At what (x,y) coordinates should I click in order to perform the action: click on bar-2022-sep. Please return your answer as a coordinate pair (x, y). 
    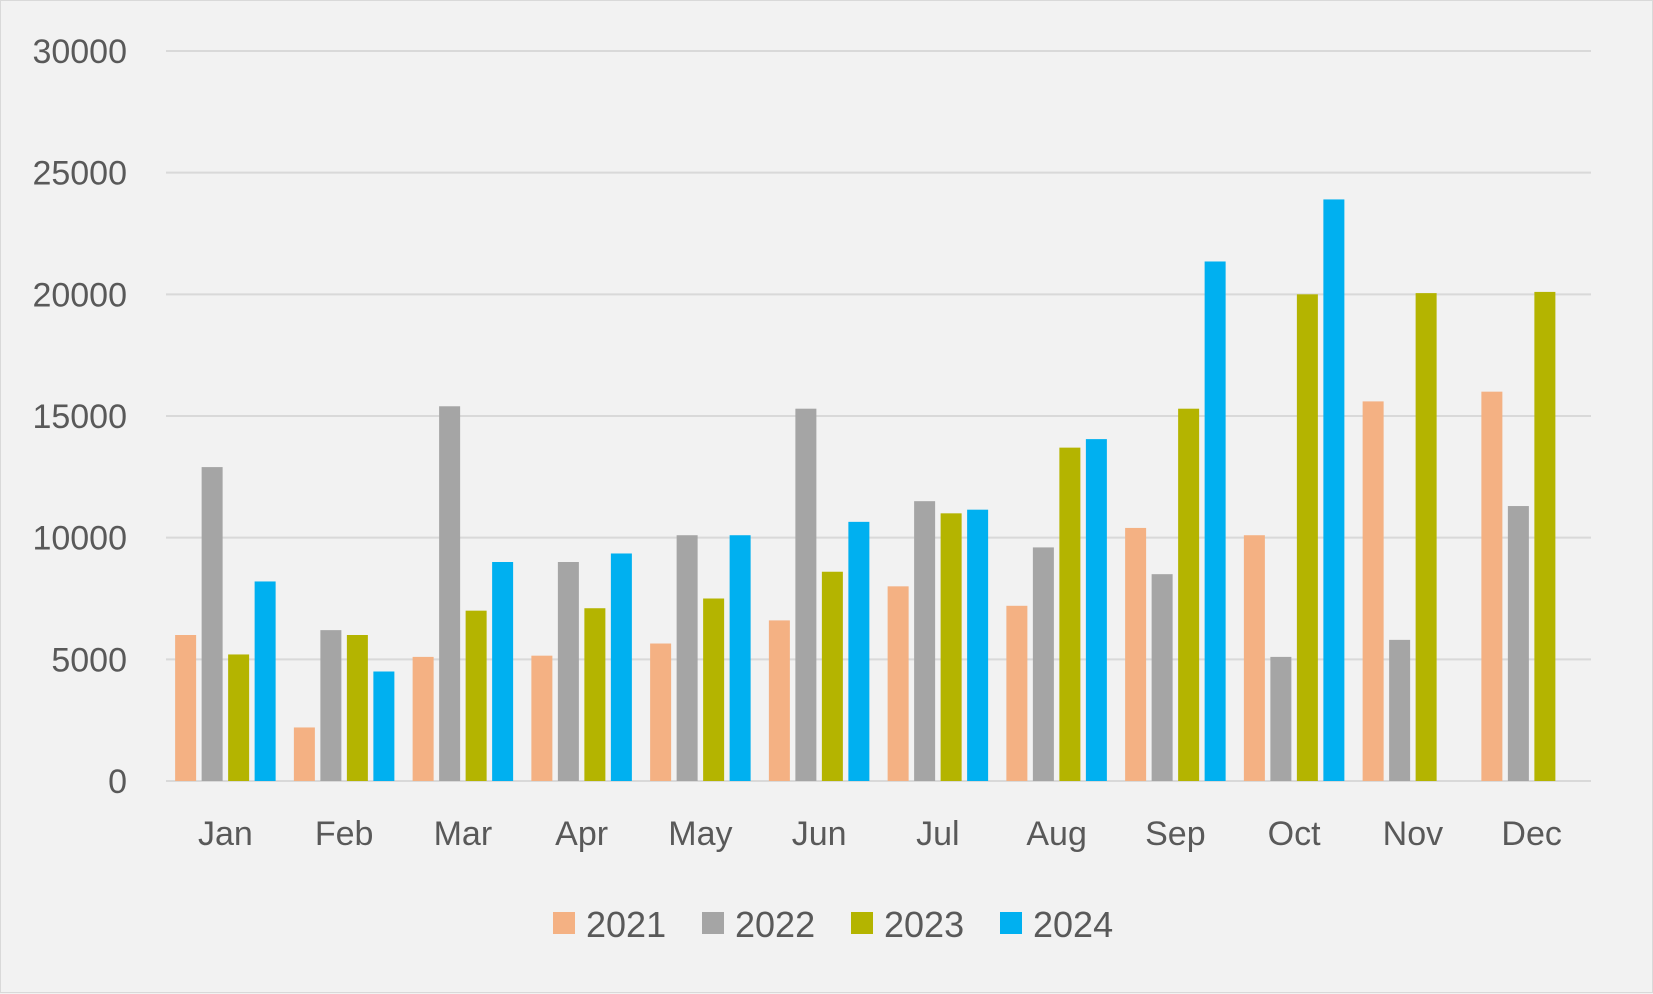
    Looking at the image, I should click on (1162, 677).